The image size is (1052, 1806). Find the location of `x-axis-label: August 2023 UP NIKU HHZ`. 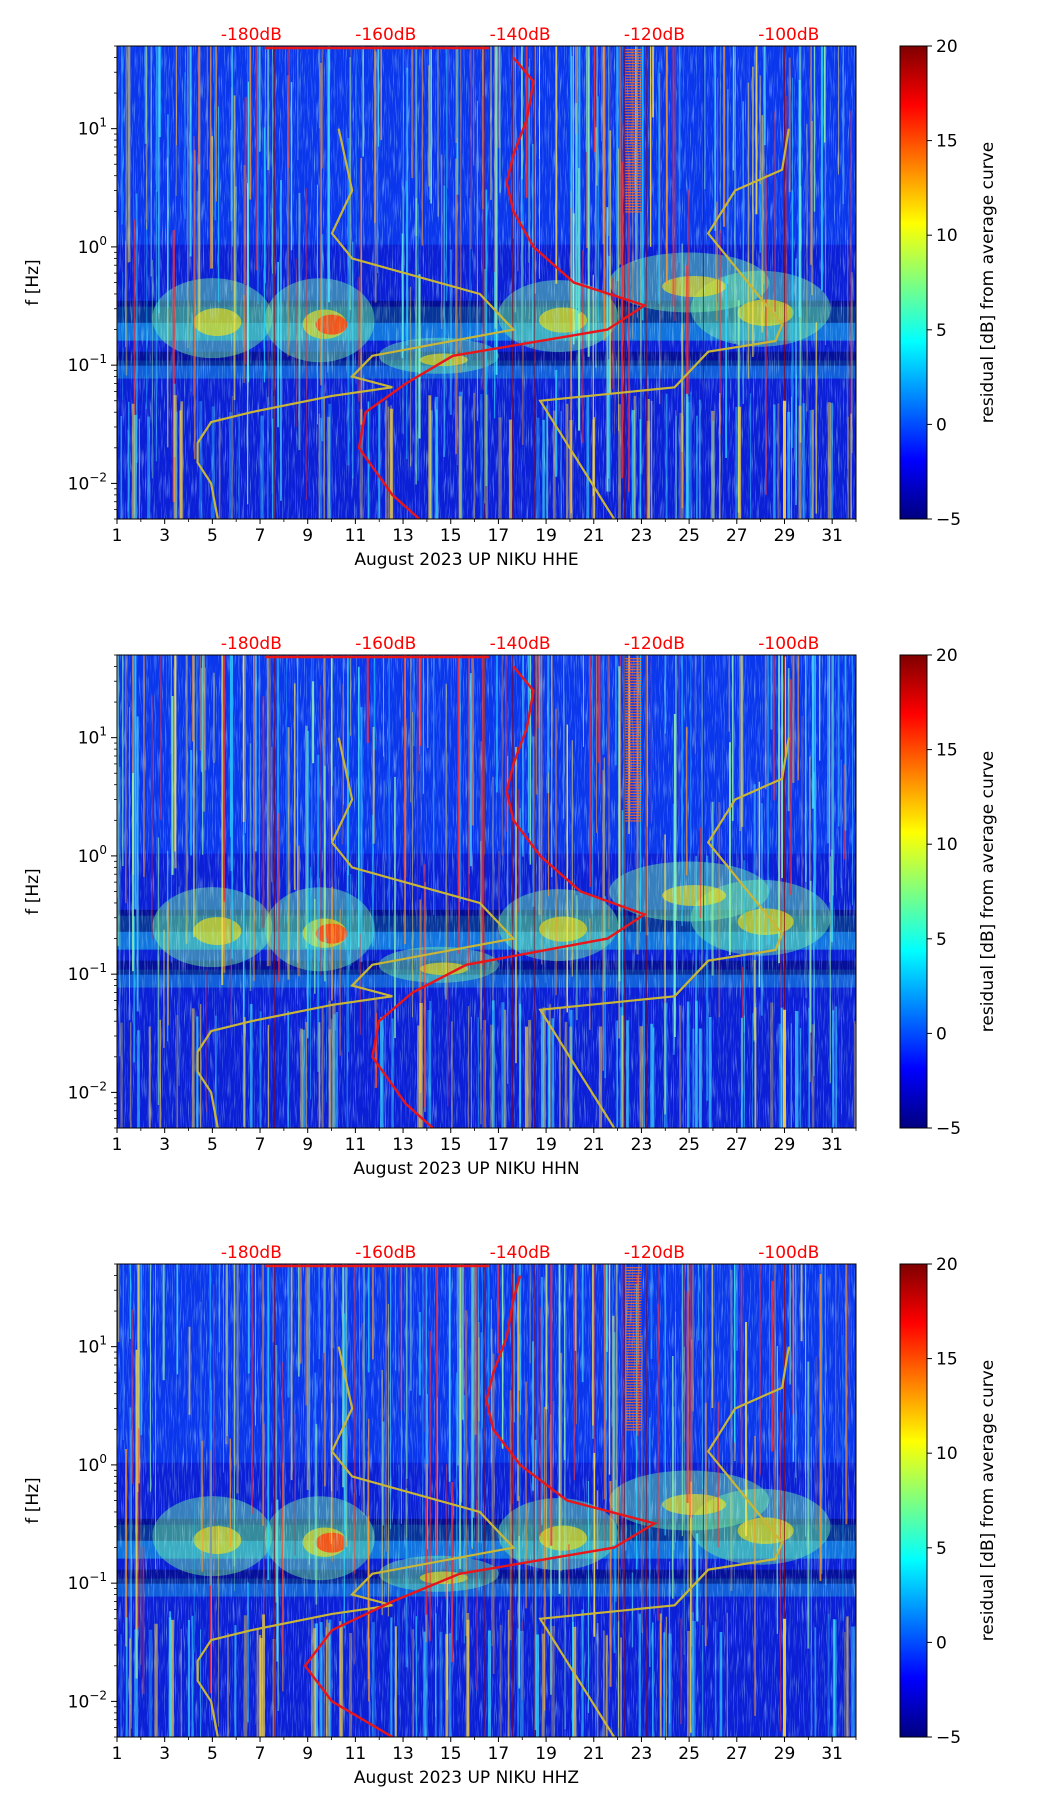

x-axis-label: August 2023 UP NIKU HHZ is located at coordinates (466, 1778).